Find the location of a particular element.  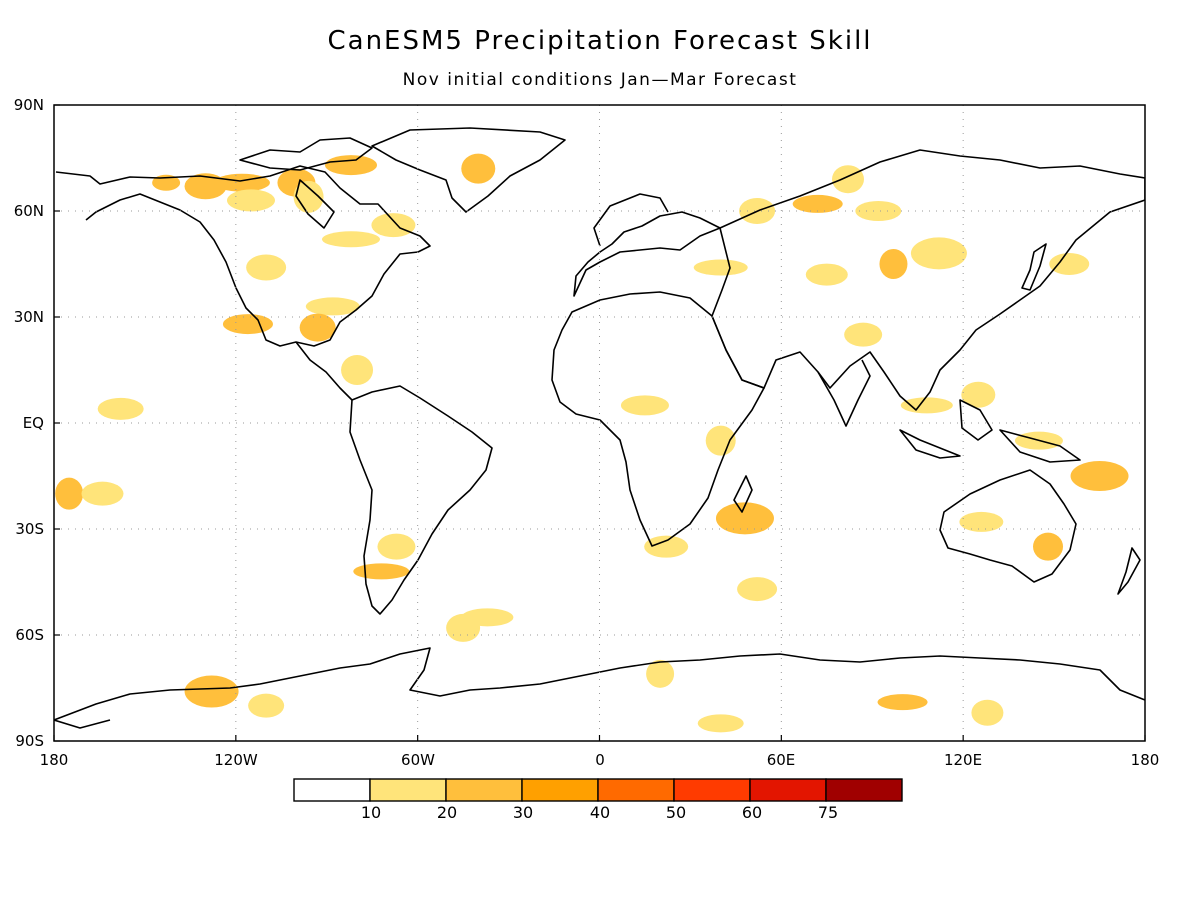

lat-tick-label: 60N is located at coordinates (28, 211).